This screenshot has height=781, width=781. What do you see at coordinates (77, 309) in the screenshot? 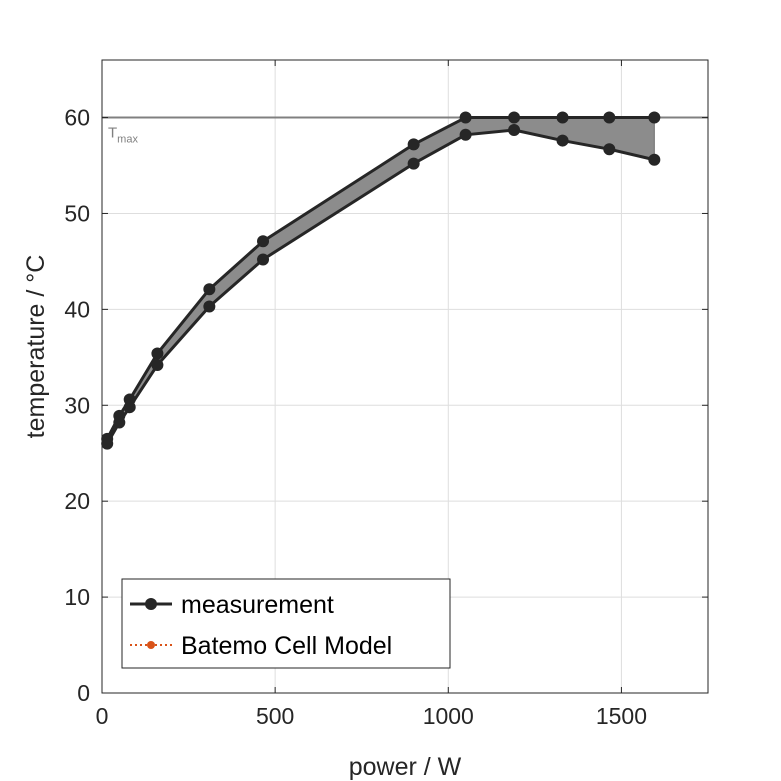
I see `y-tick-label: 40` at bounding box center [77, 309].